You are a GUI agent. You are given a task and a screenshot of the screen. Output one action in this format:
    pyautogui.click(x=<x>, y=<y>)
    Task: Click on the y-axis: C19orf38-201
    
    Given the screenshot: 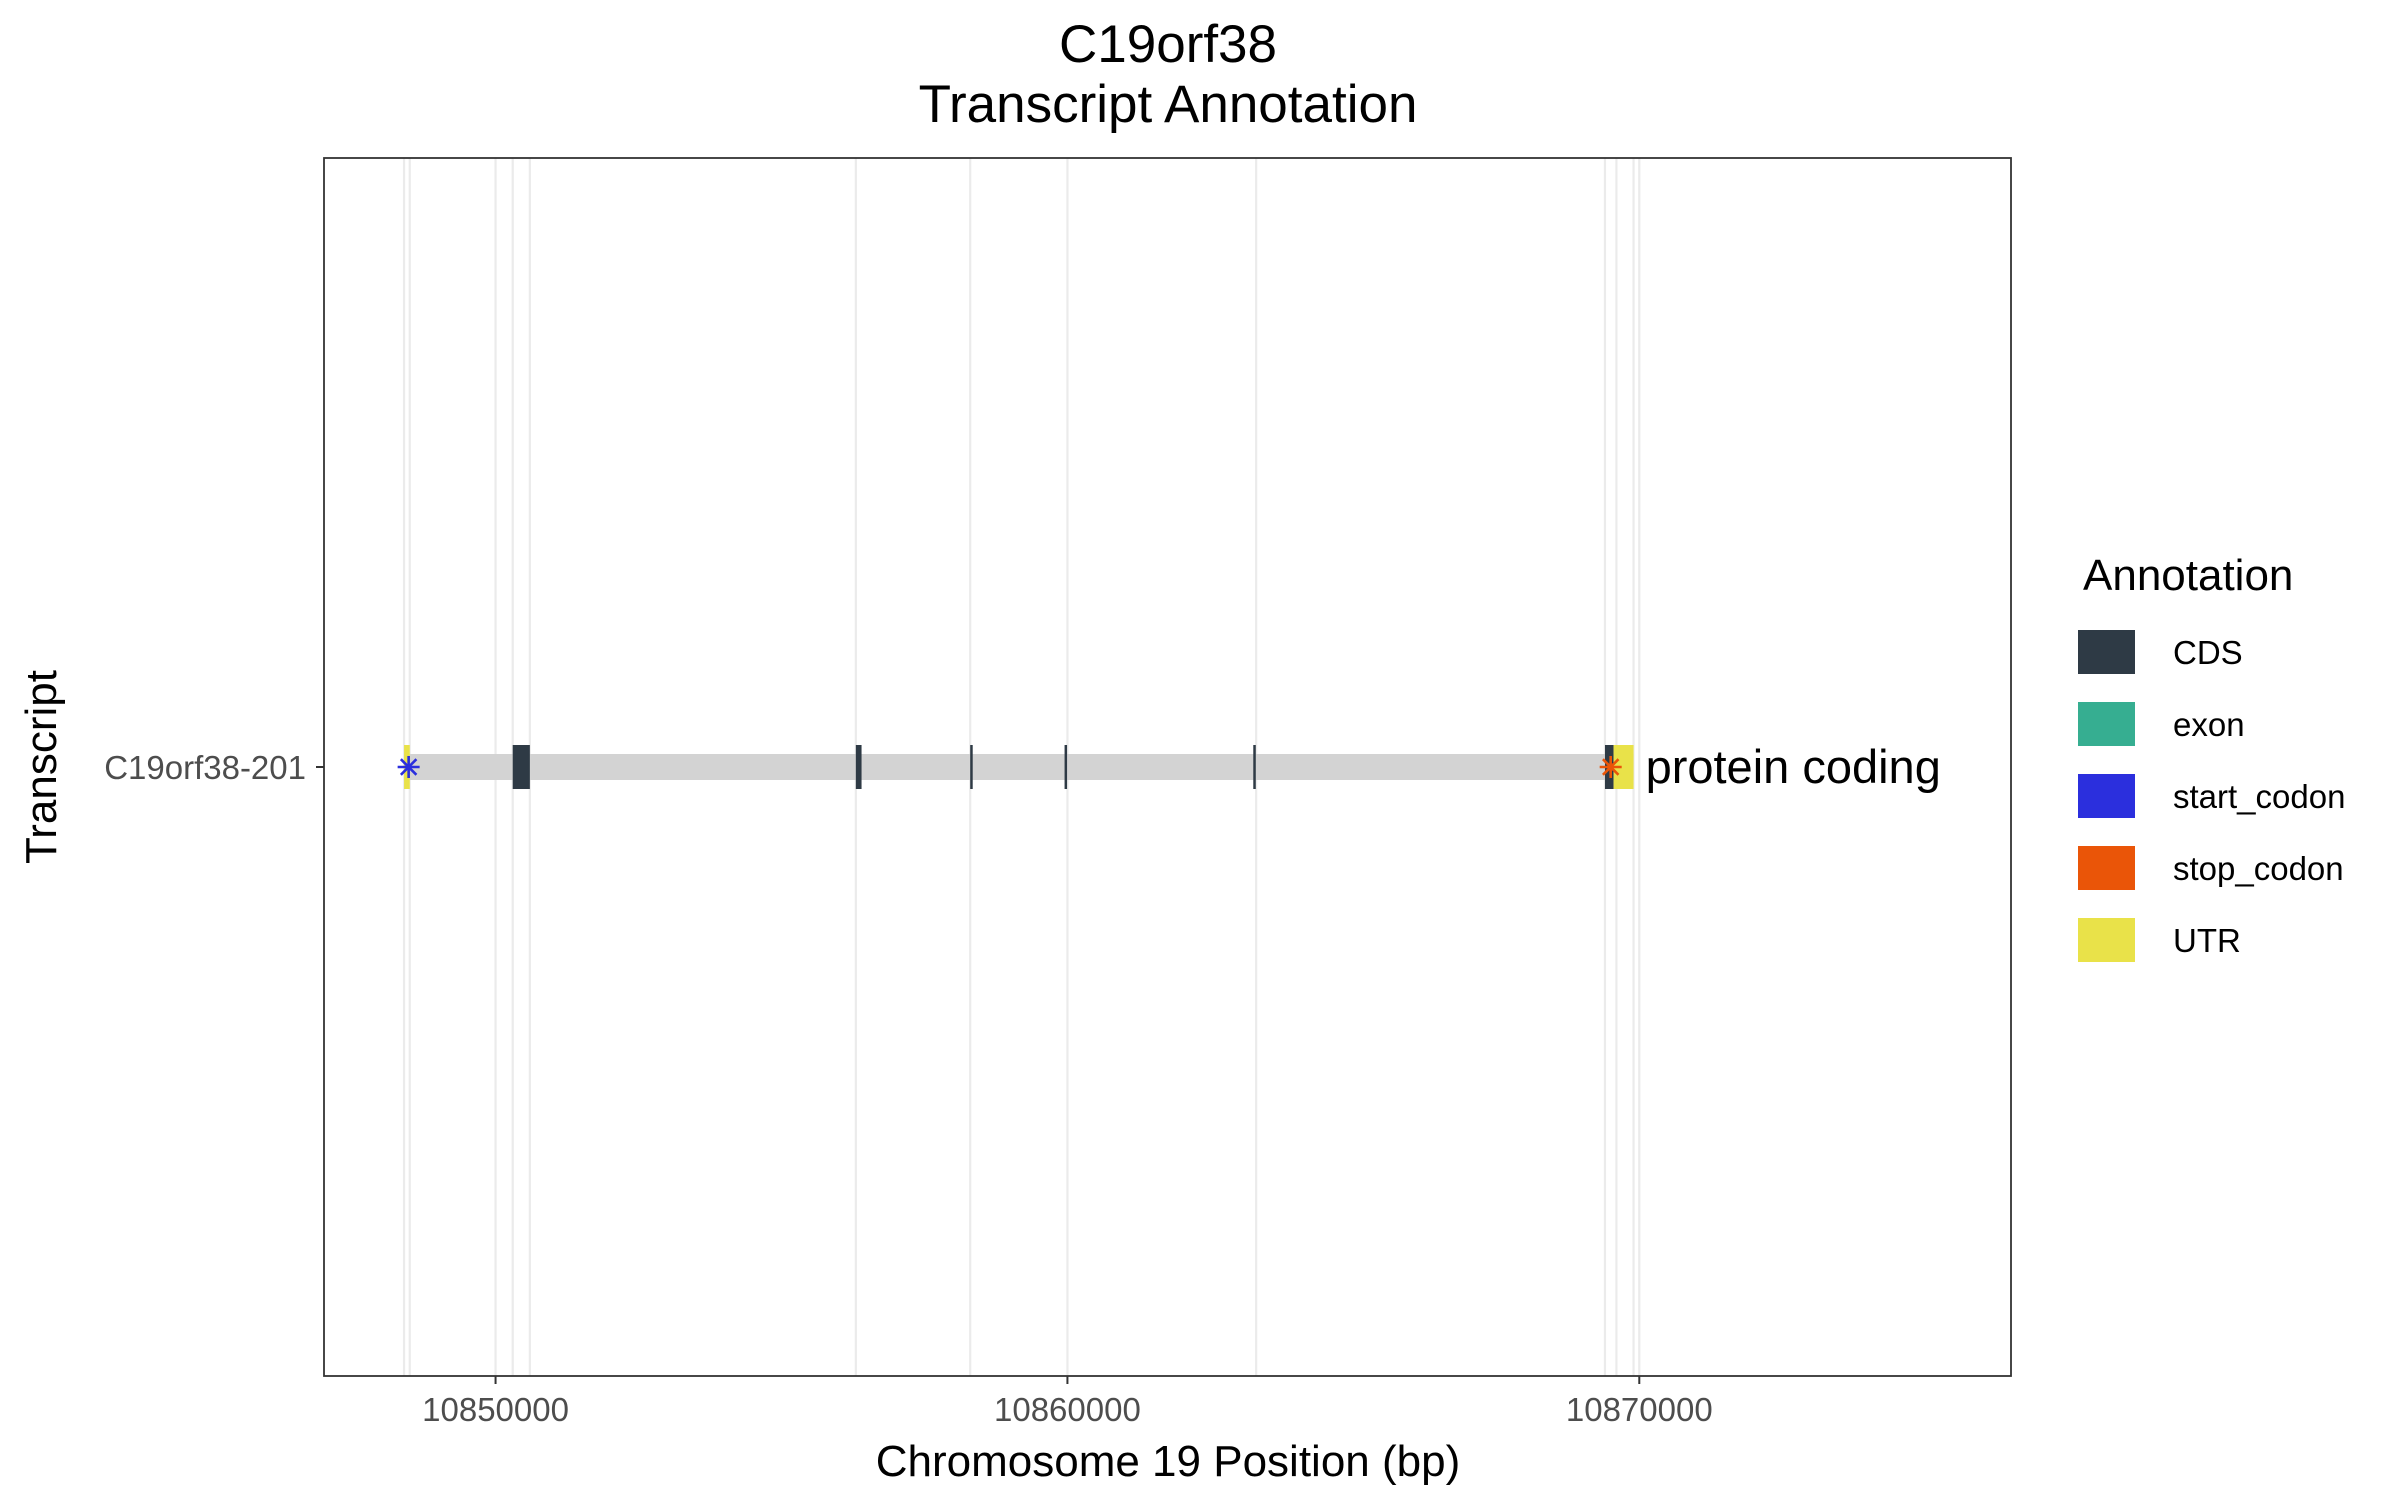 What is the action you would take?
    pyautogui.click(x=214, y=767)
    